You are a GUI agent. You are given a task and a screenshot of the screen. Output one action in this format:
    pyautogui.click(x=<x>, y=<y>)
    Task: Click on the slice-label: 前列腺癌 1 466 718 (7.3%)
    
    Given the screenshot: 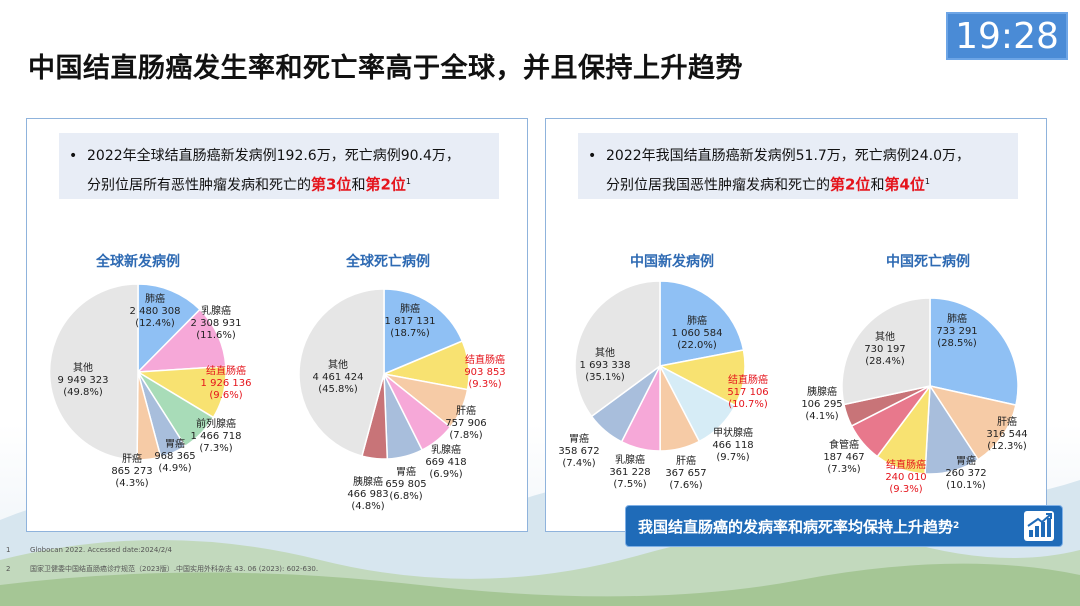 What is the action you would take?
    pyautogui.click(x=216, y=435)
    